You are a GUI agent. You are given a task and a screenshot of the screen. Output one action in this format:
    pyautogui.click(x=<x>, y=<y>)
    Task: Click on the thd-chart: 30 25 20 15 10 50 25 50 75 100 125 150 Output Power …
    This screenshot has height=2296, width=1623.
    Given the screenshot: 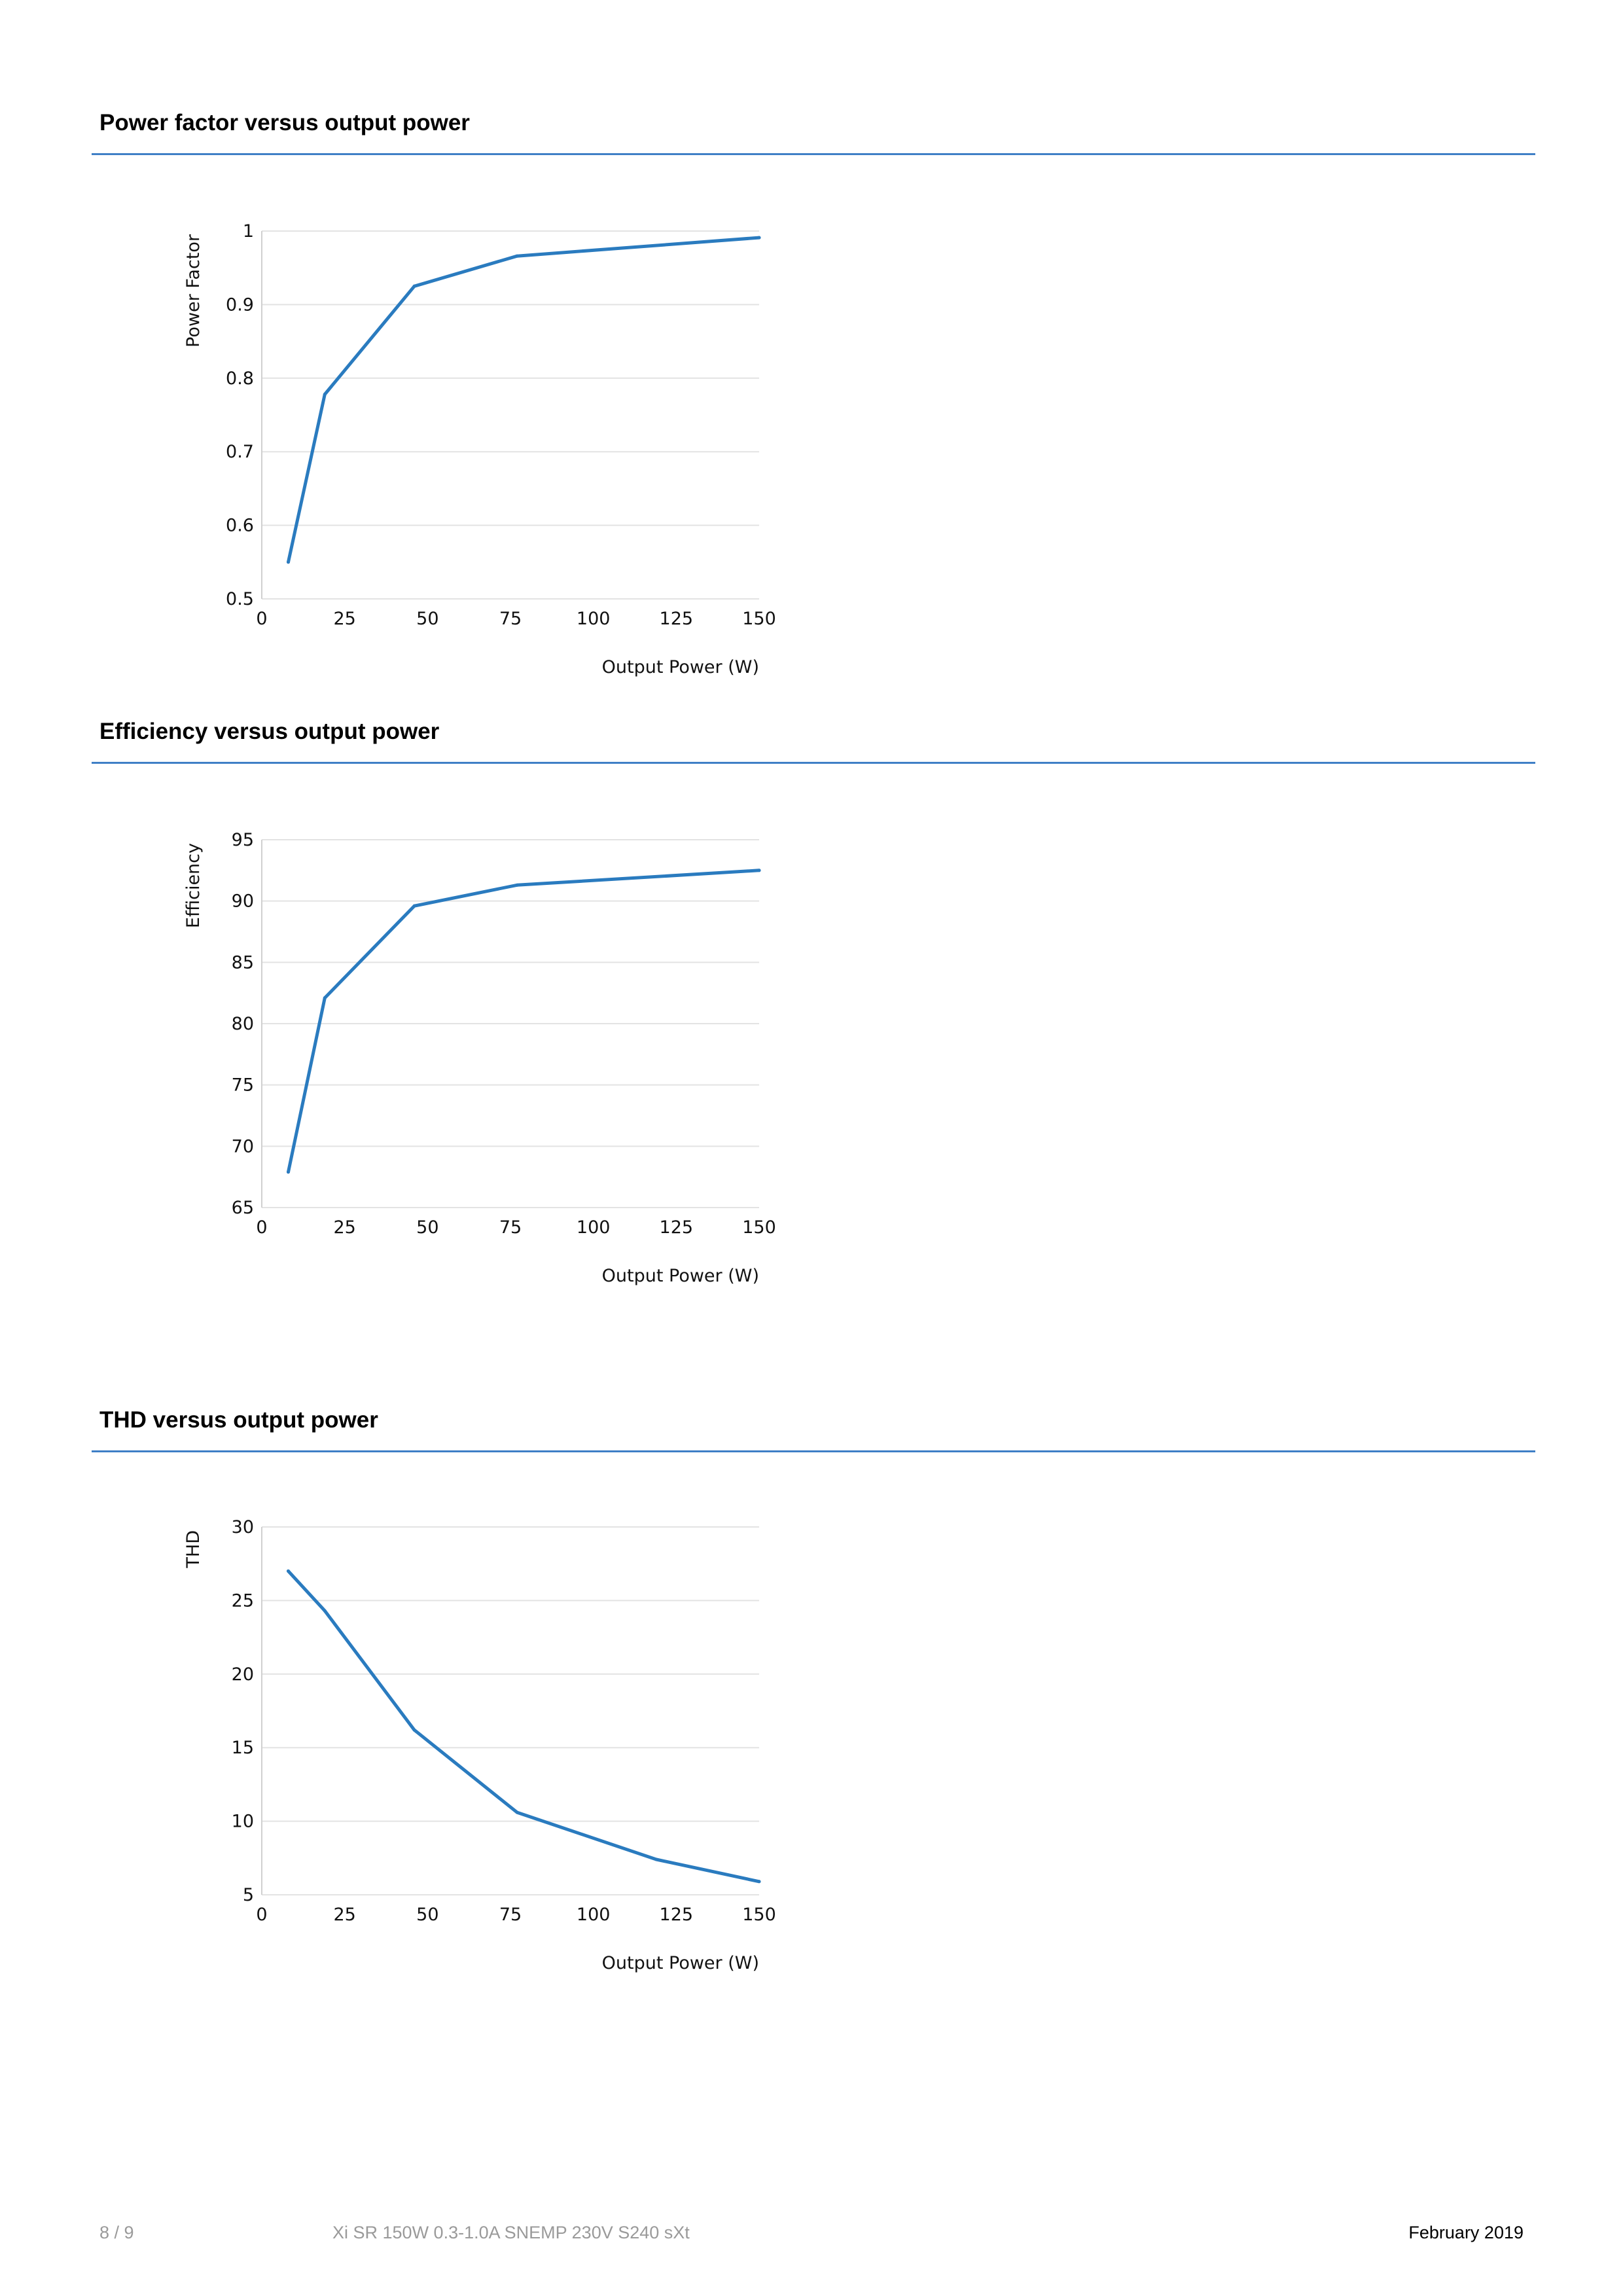 What is the action you would take?
    pyautogui.click(x=479, y=1745)
    